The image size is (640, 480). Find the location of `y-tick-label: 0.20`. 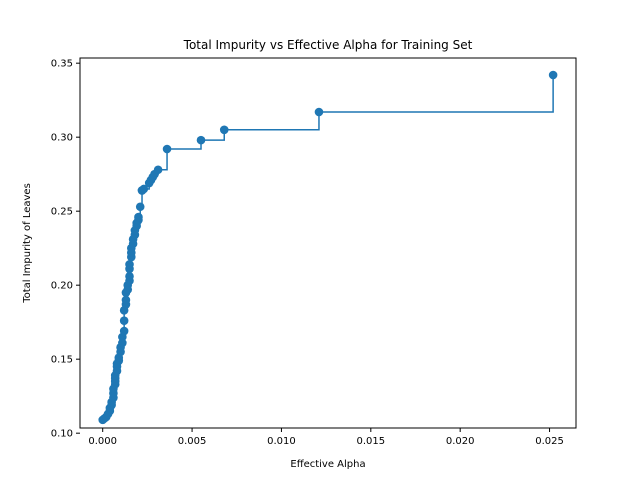

y-tick-label: 0.20 is located at coordinates (62, 286).